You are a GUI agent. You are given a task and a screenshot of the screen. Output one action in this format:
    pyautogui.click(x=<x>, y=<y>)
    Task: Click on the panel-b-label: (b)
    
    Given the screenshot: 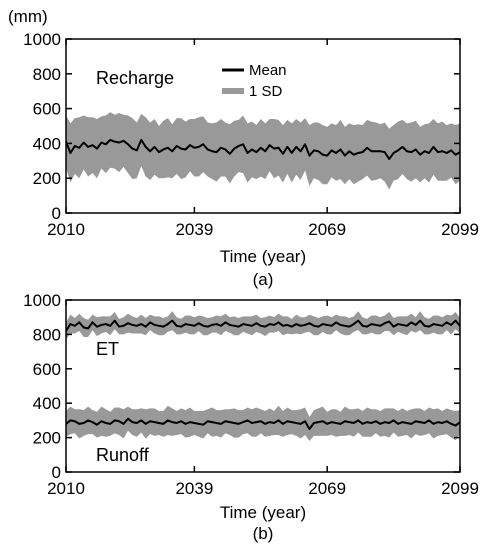 What is the action you would take?
    pyautogui.click(x=263, y=533)
    